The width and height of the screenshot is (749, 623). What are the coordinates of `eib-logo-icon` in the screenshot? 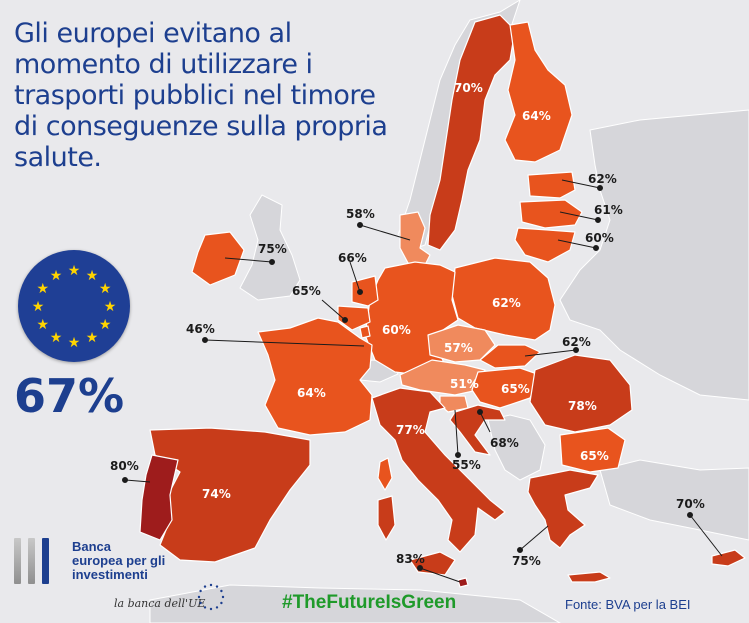 It's located at (38, 561).